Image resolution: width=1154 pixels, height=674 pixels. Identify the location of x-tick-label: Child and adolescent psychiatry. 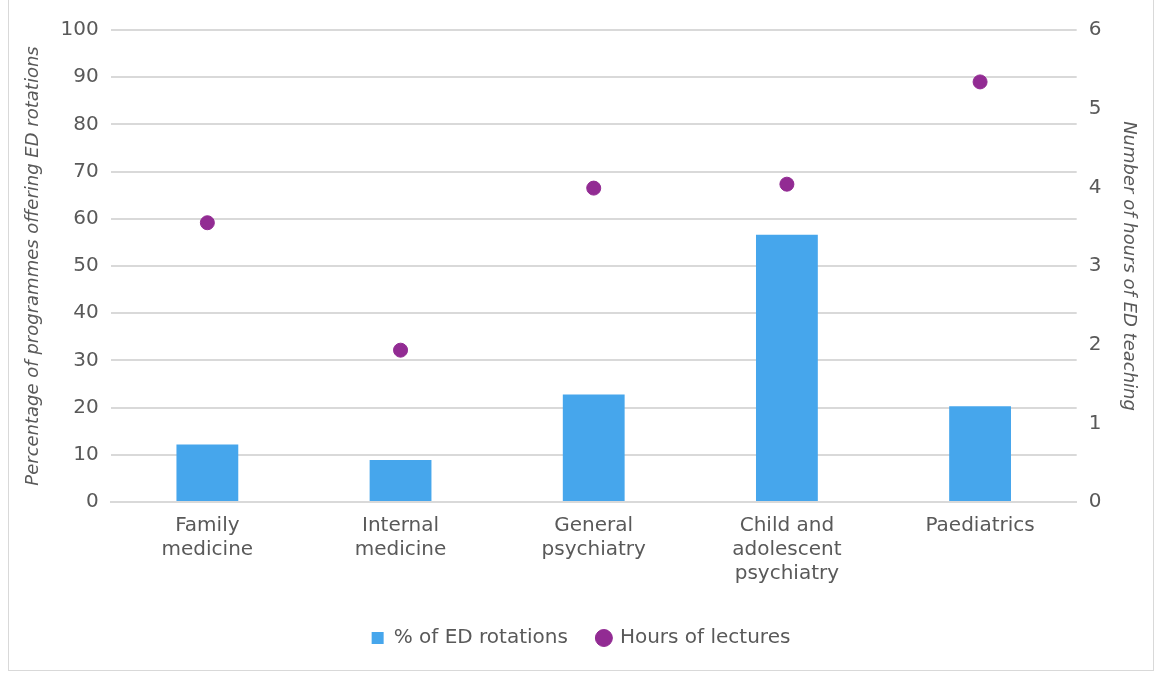
(787, 548).